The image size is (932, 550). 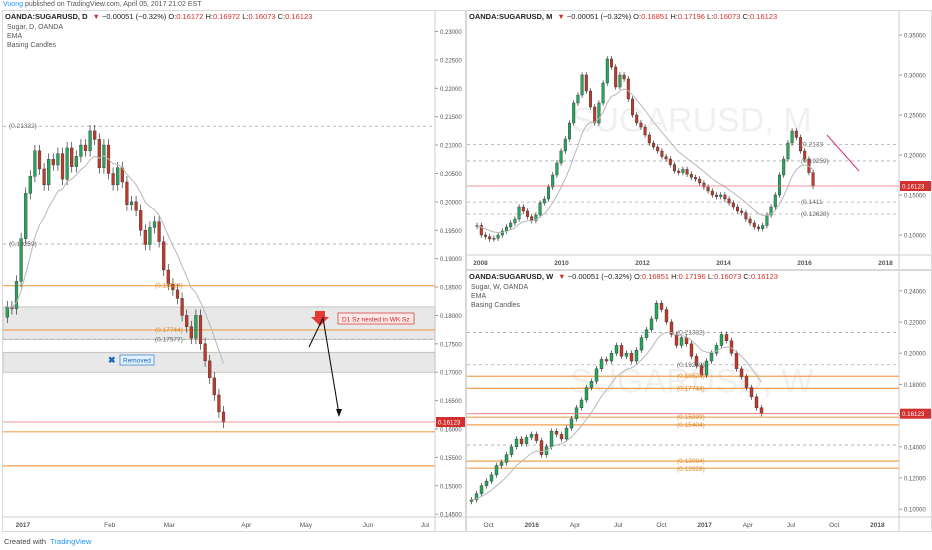 I want to click on y-tick-label: 0.15500, so click(x=451, y=459).